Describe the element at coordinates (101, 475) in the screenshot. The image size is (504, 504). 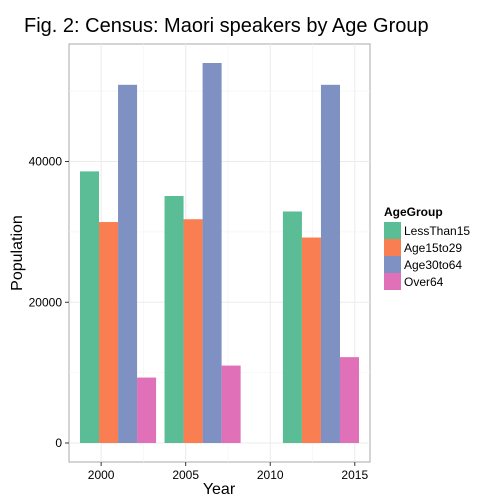
I see `x-tick-label: 2000` at that location.